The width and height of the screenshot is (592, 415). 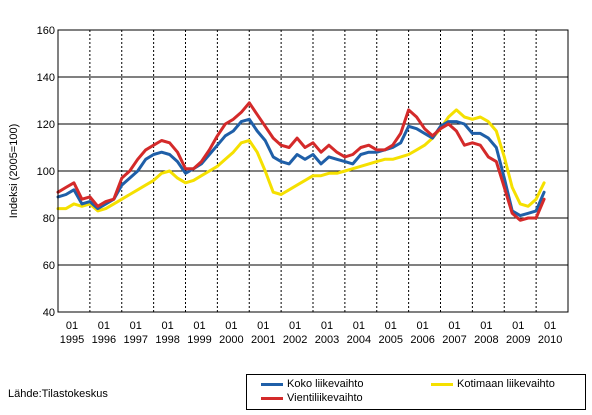 I want to click on y-tick-label: 140, so click(x=46, y=78).